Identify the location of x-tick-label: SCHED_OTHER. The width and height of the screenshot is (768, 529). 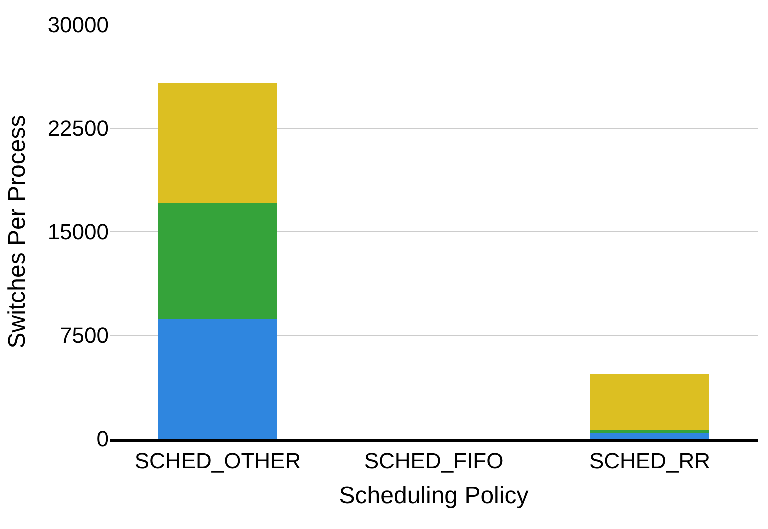
(218, 461).